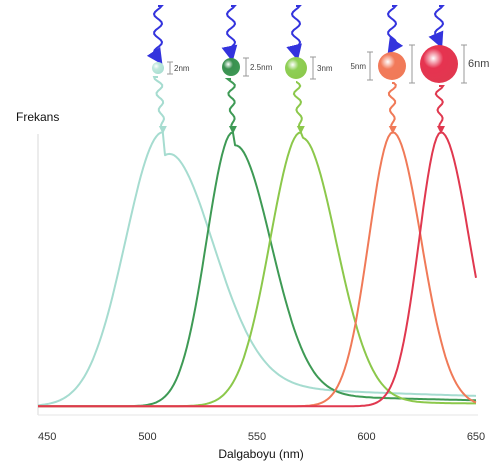 The height and width of the screenshot is (473, 497). I want to click on particle-size-label: 2.5nm, so click(261, 67).